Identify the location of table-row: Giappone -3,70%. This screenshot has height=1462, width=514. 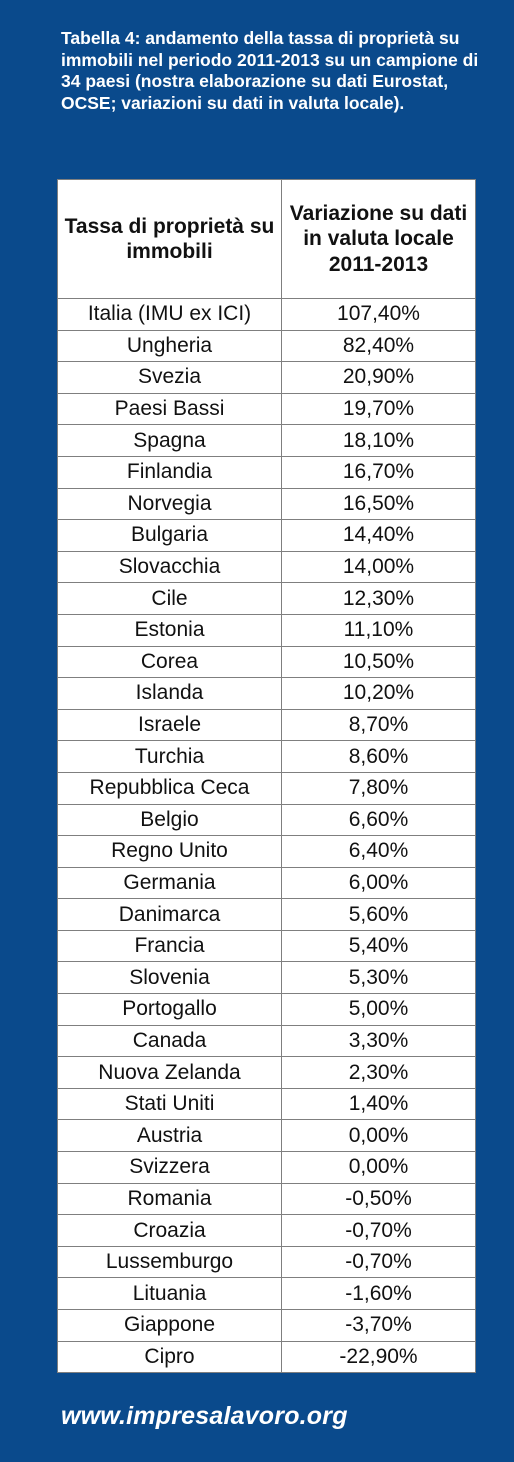
(266, 1325).